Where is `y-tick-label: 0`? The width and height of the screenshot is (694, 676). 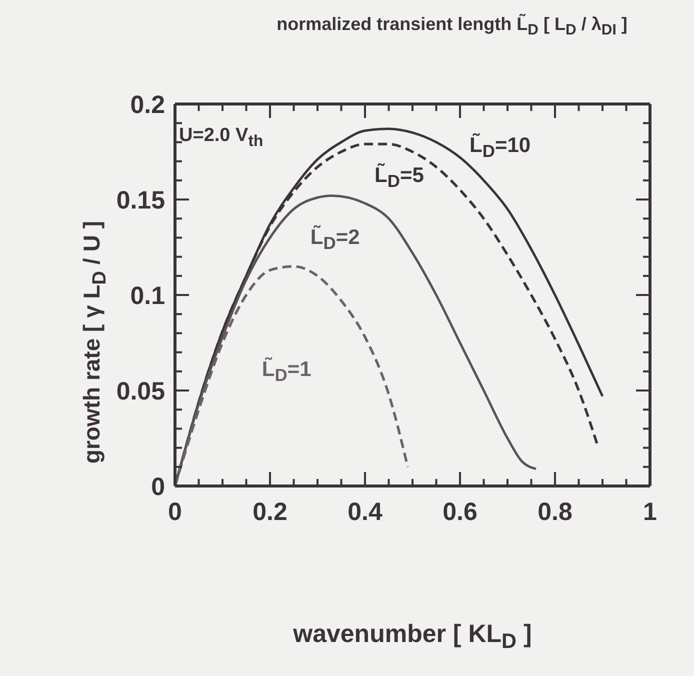 y-tick-label: 0 is located at coordinates (158, 487).